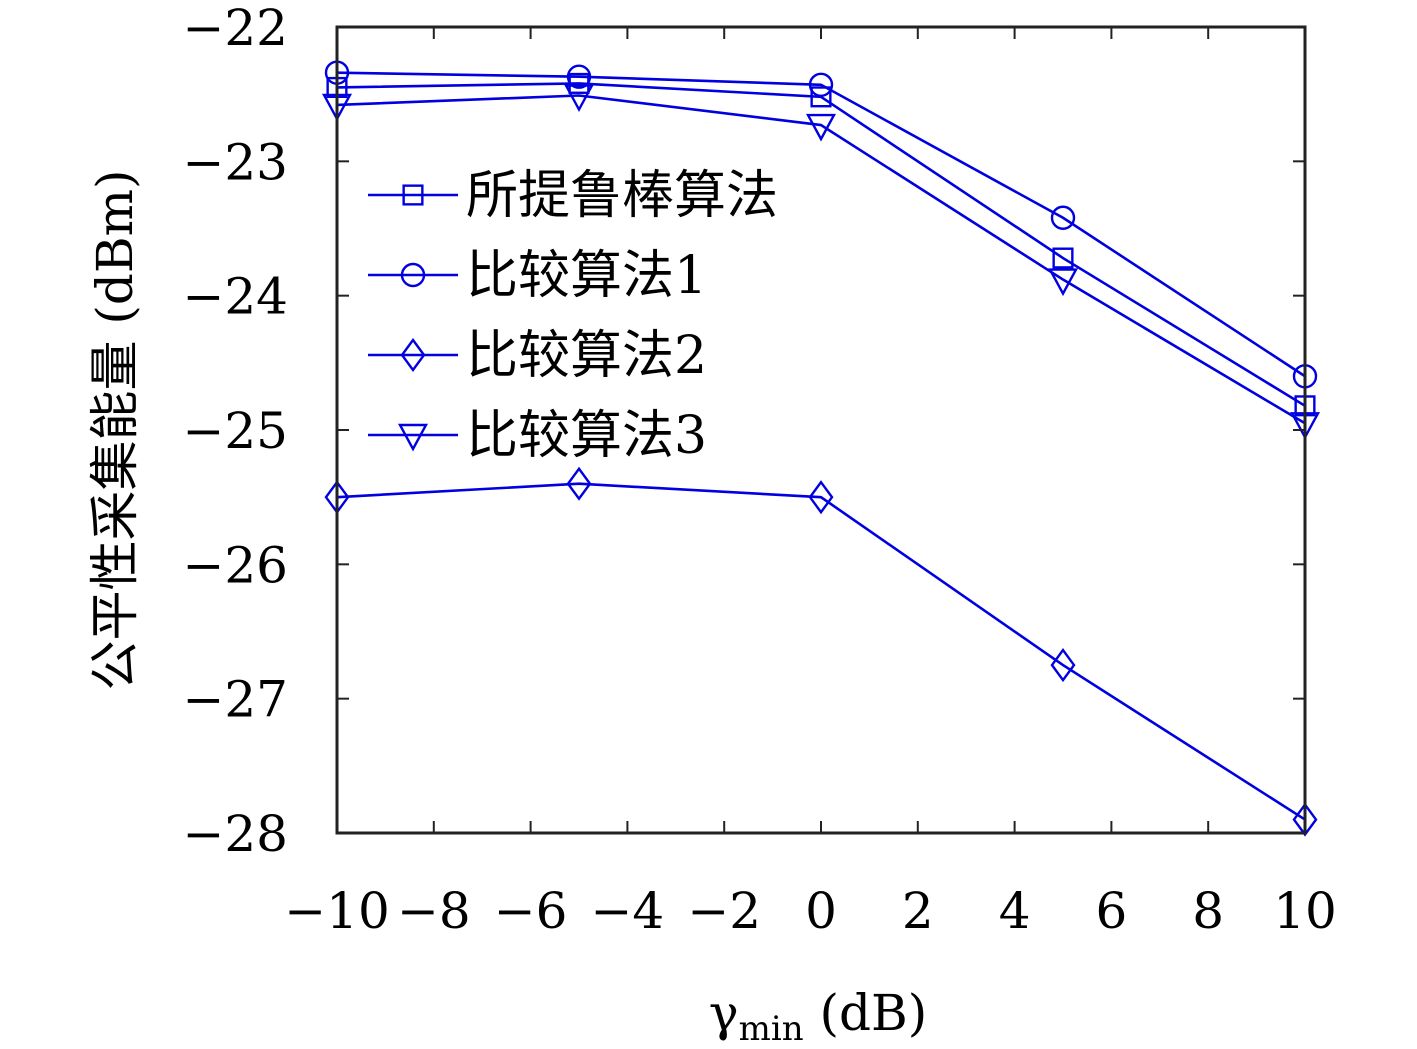 The image size is (1417, 1049). Describe the element at coordinates (622, 196) in the screenshot. I see `legend-label: 所提鲁棒算法` at that location.